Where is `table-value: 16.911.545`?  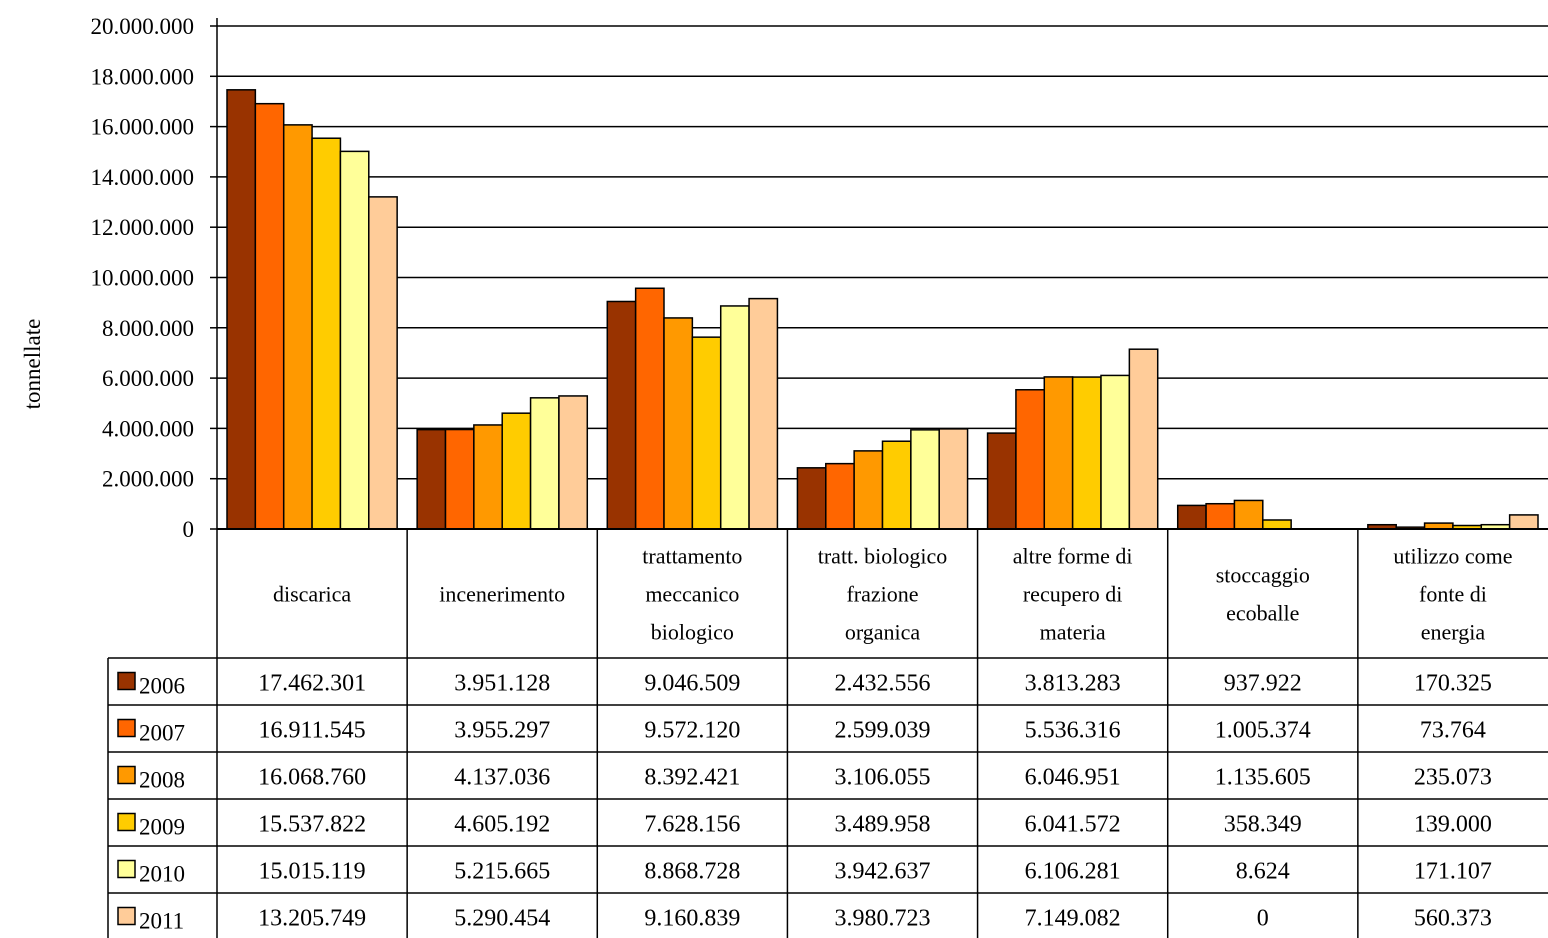 table-value: 16.911.545 is located at coordinates (312, 731).